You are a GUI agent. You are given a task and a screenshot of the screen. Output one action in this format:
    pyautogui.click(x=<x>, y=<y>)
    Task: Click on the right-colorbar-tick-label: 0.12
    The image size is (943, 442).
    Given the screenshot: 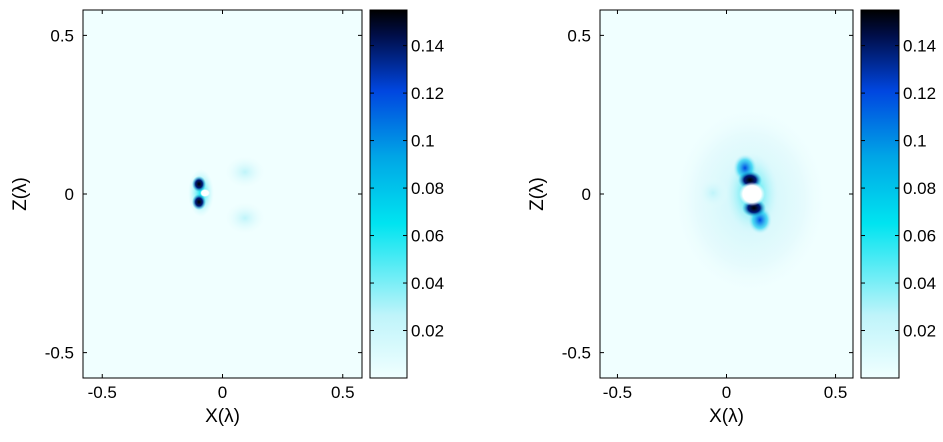 What is the action you would take?
    pyautogui.click(x=919, y=93)
    